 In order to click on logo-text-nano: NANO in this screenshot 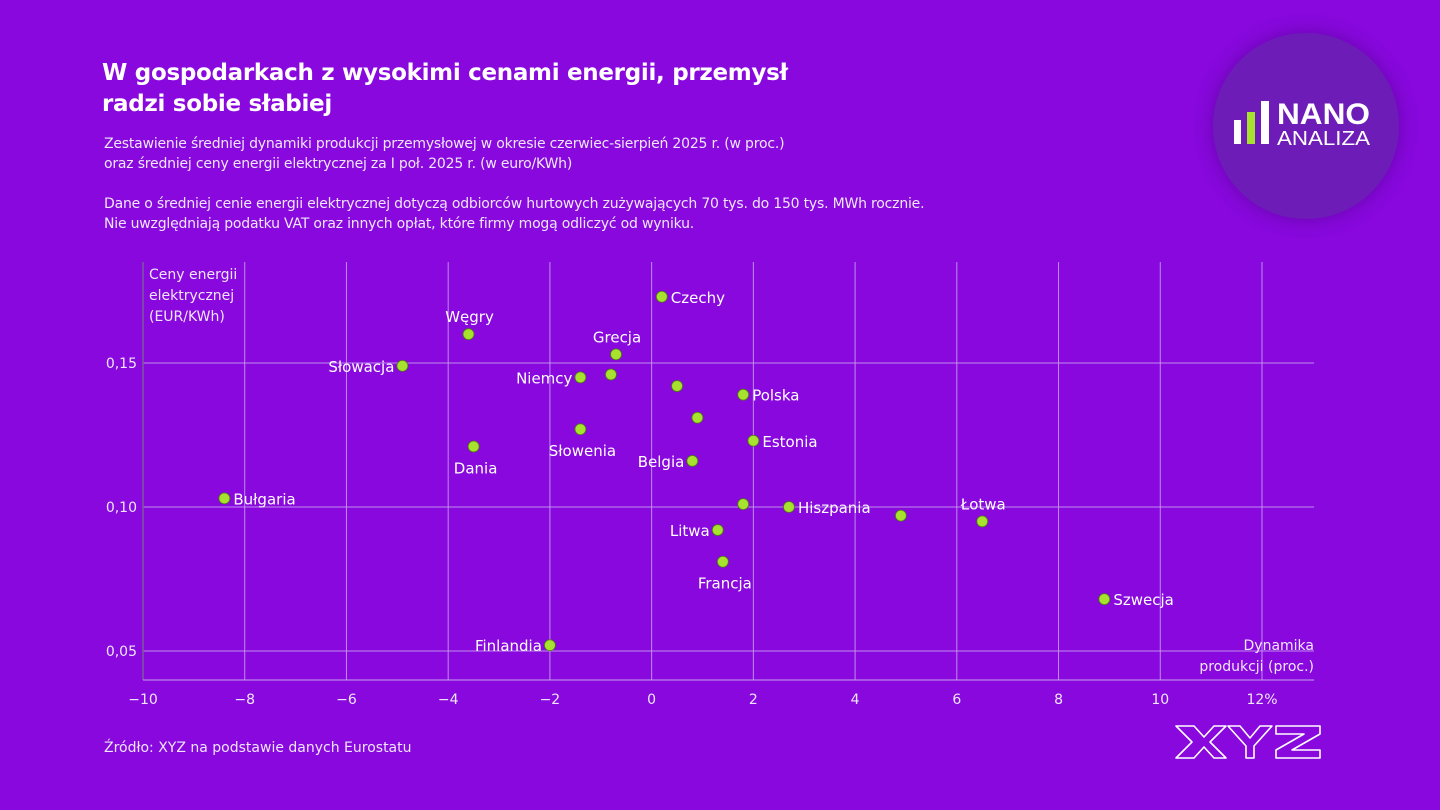, I will do `click(1323, 114)`.